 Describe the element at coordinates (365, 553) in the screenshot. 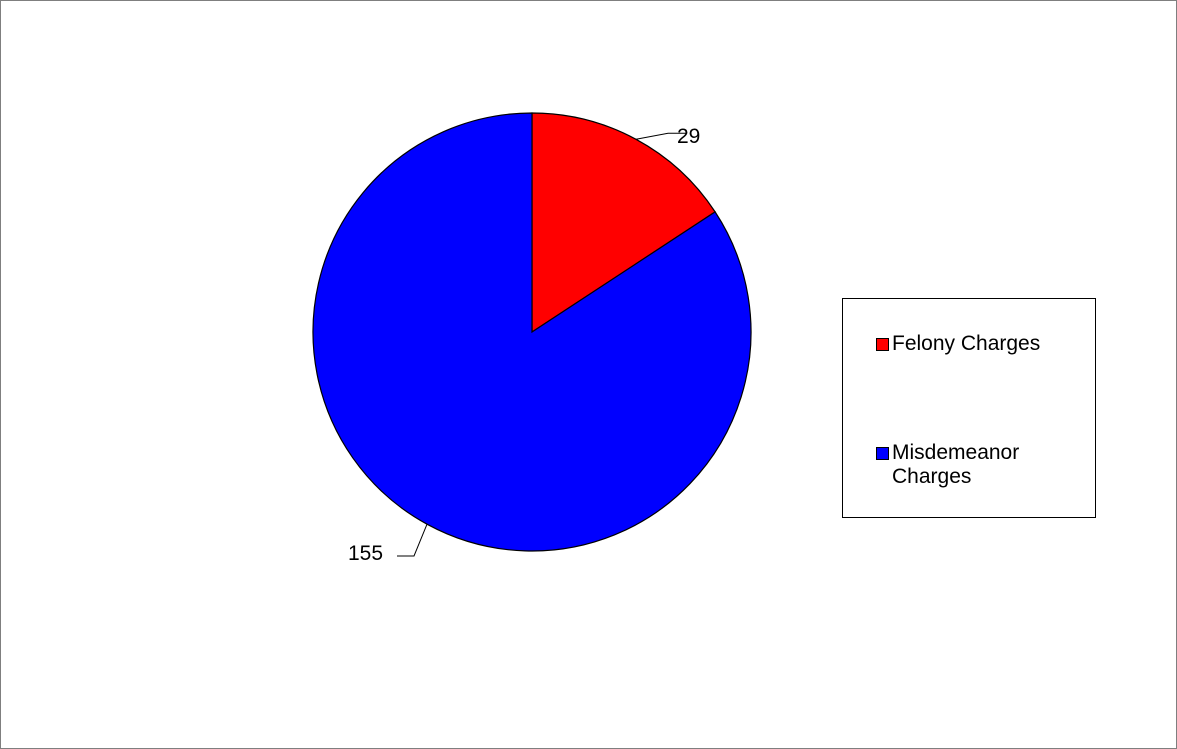

I see `data-label-misdemeanor: 155` at that location.